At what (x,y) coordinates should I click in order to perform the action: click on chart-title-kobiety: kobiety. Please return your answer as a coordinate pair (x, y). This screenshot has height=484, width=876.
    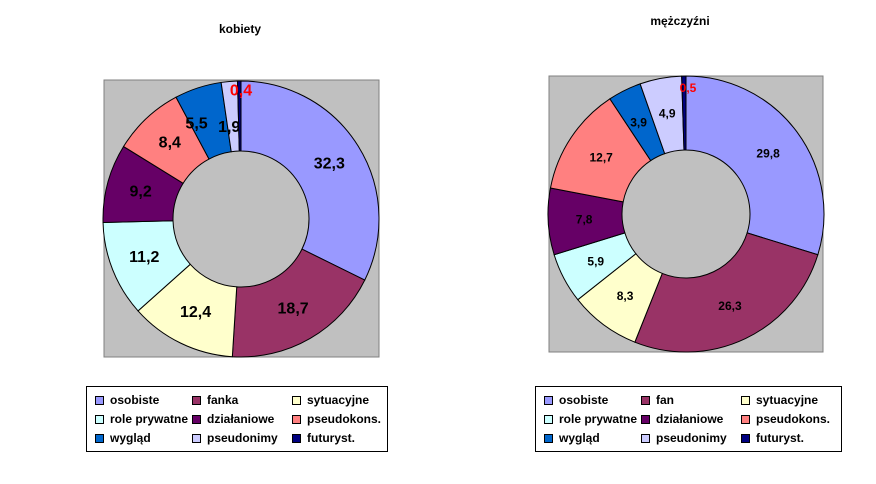
    Looking at the image, I should click on (239, 29).